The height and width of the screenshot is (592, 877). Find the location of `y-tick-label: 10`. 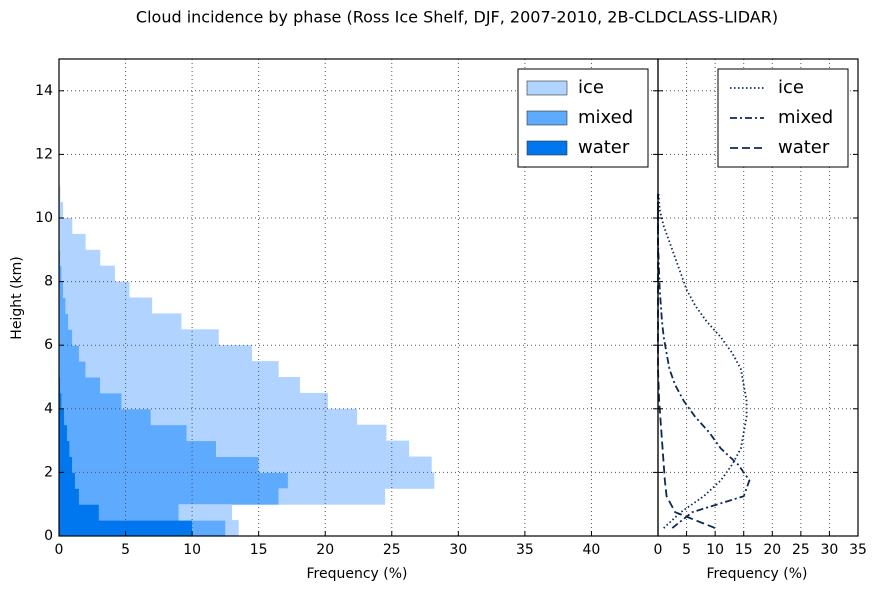

y-tick-label: 10 is located at coordinates (44, 218).